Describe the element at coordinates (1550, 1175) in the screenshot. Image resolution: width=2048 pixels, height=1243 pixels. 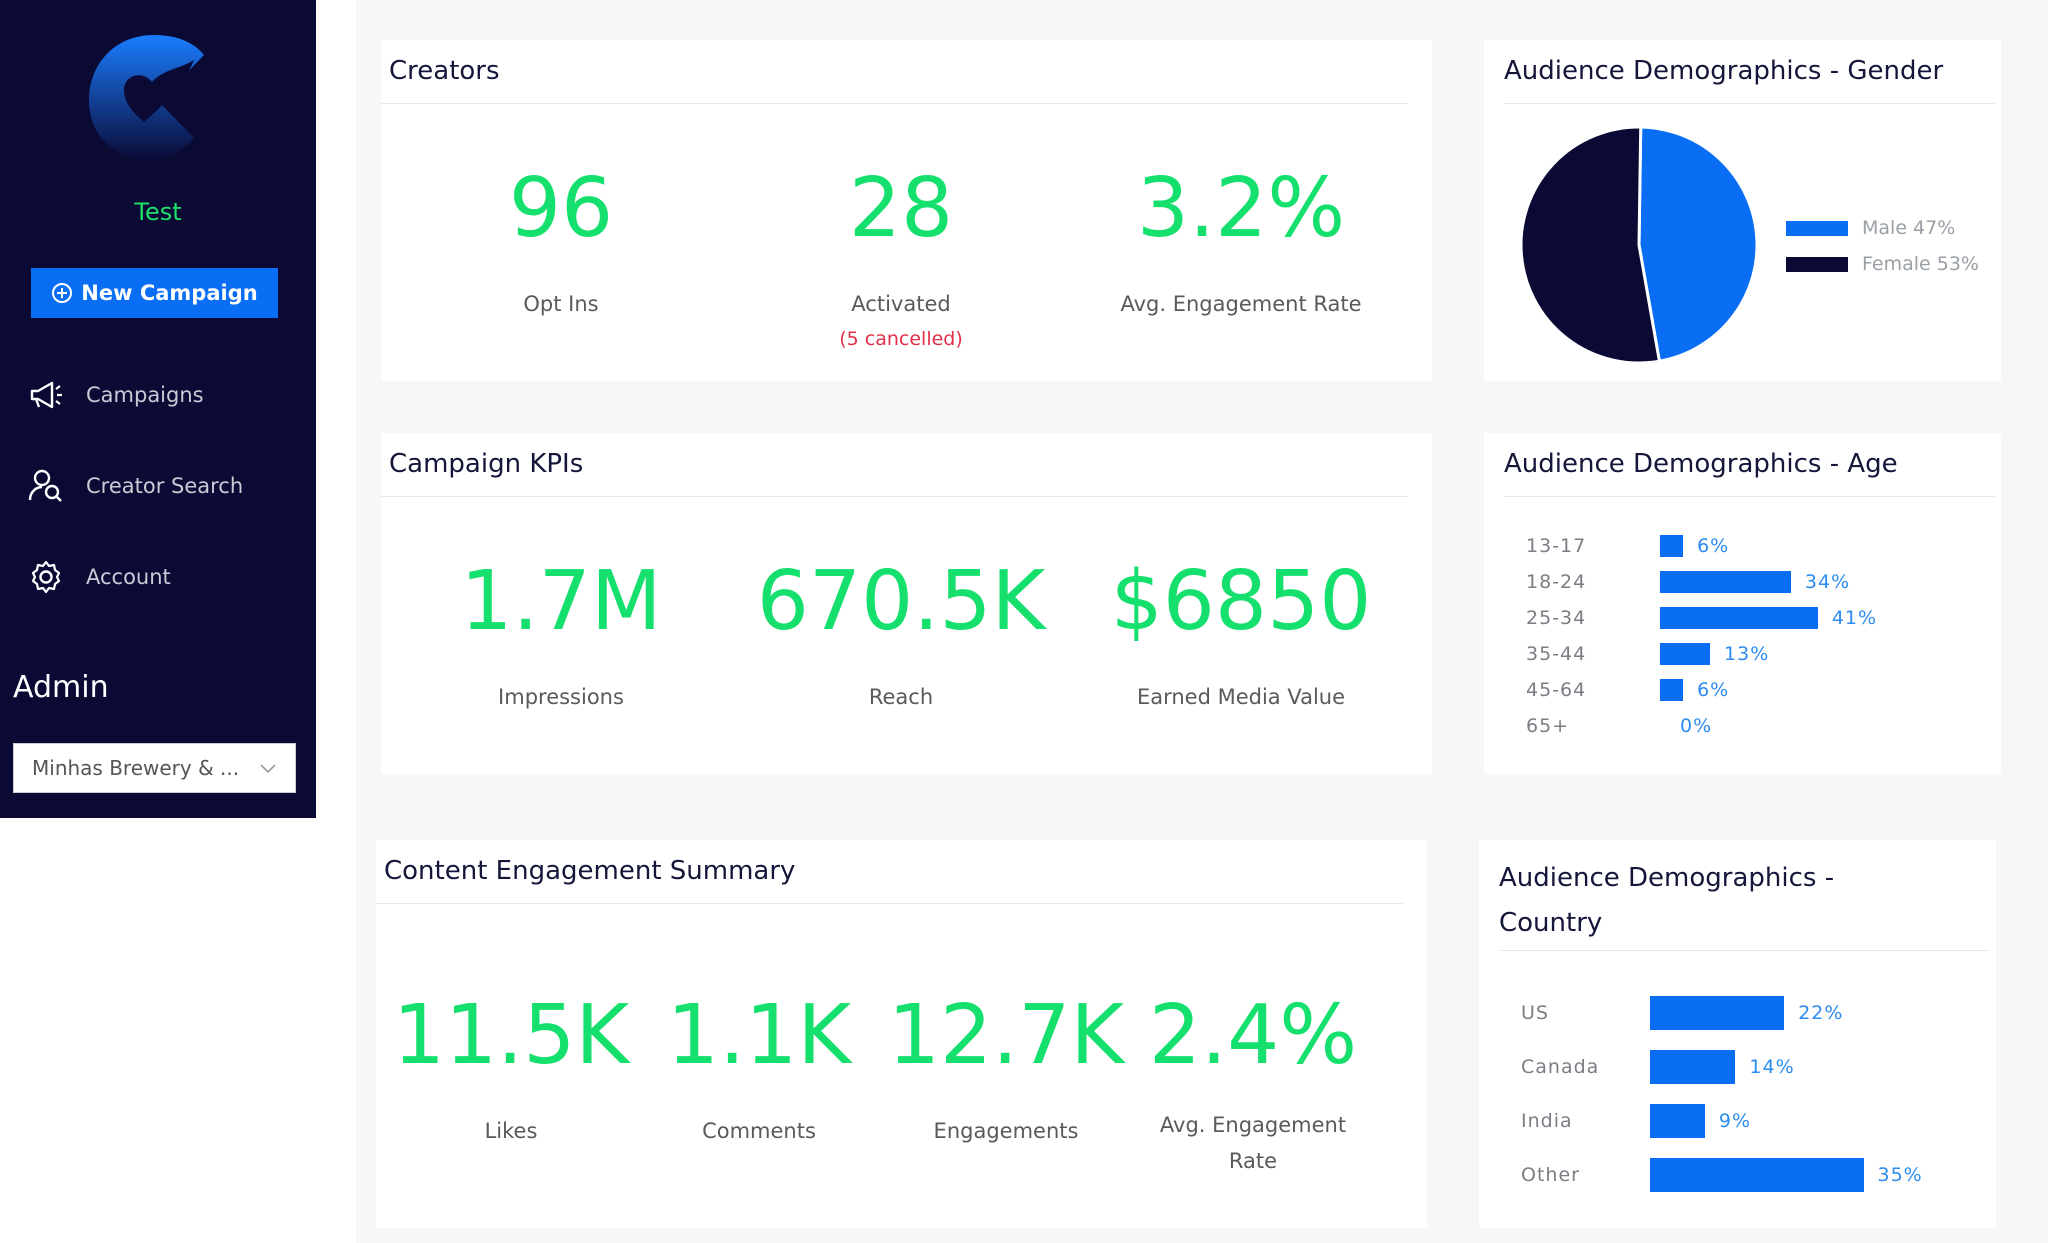
I see `bar-category-label: Other` at that location.